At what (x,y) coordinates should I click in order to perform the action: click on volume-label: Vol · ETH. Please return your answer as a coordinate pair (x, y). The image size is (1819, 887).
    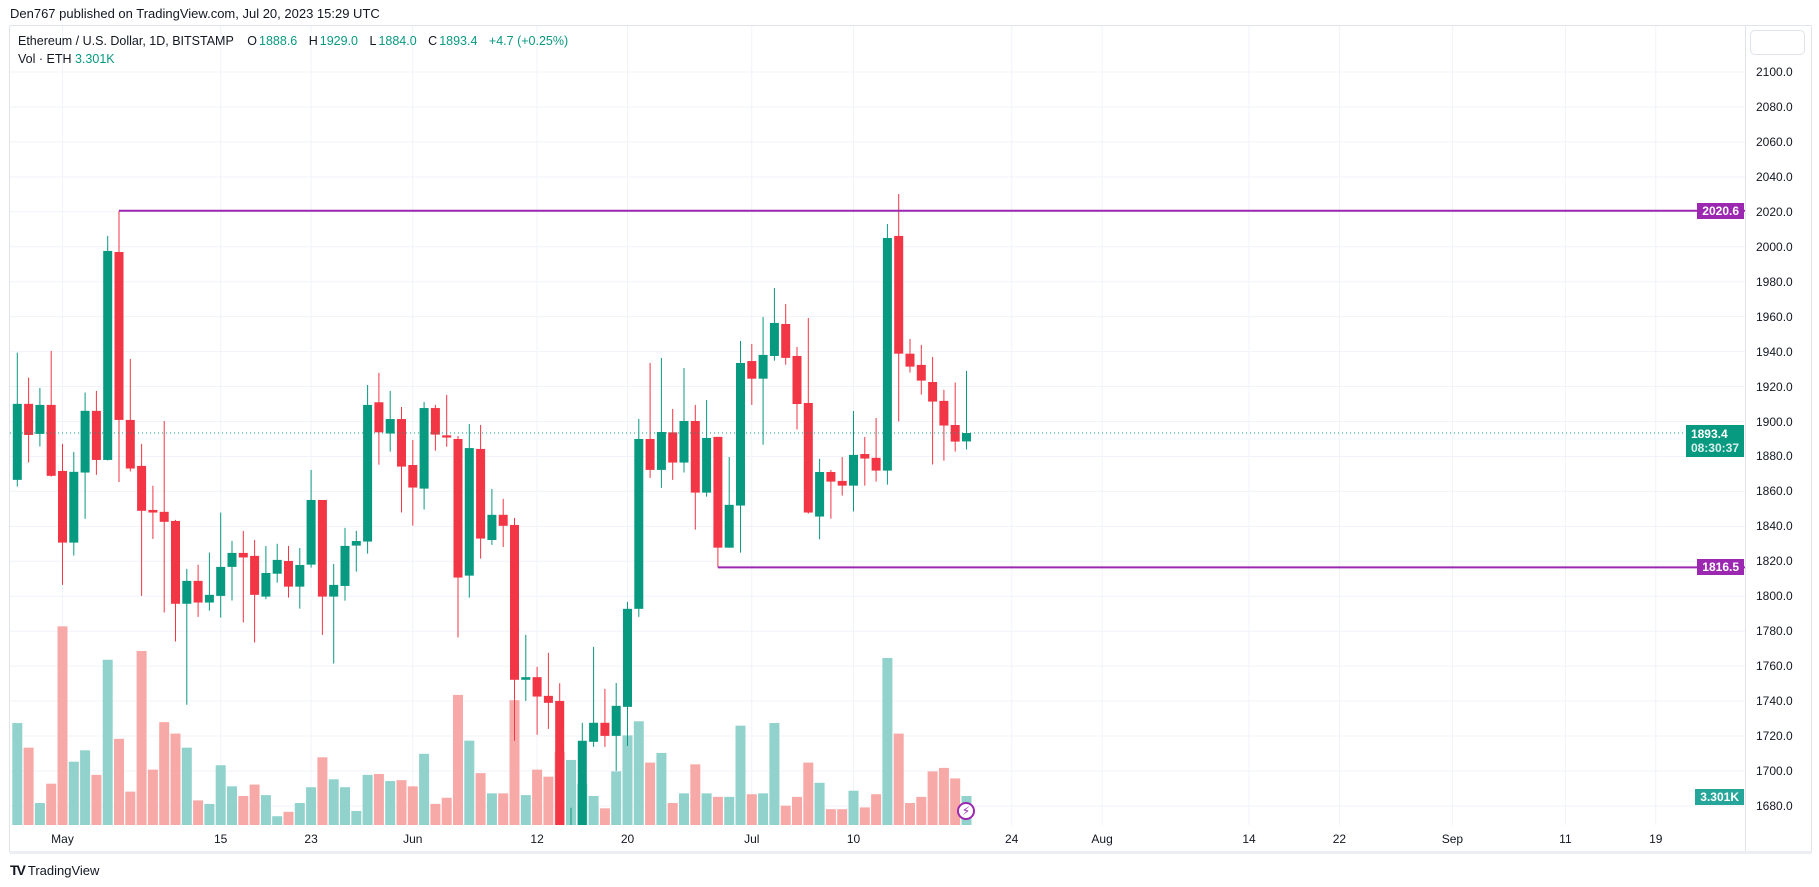
    Looking at the image, I should click on (45, 59).